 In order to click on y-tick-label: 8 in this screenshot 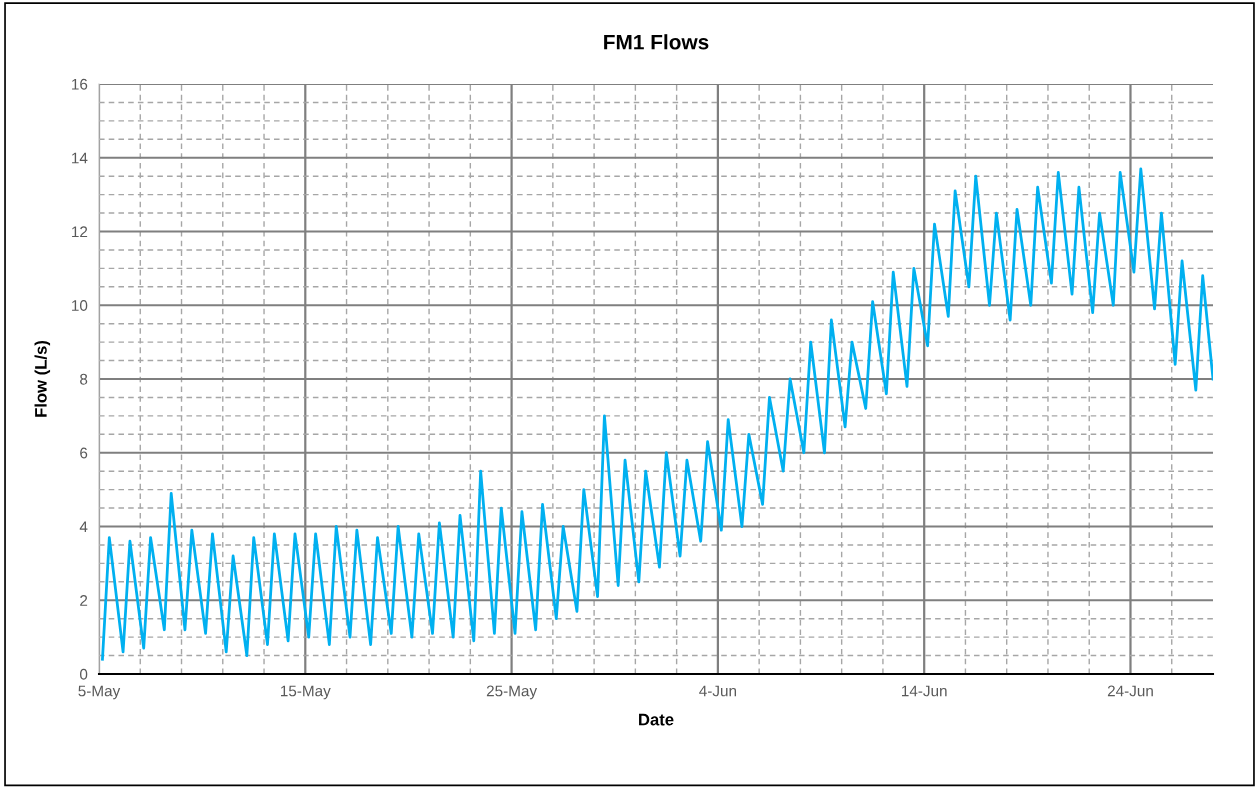, I will do `click(84, 379)`.